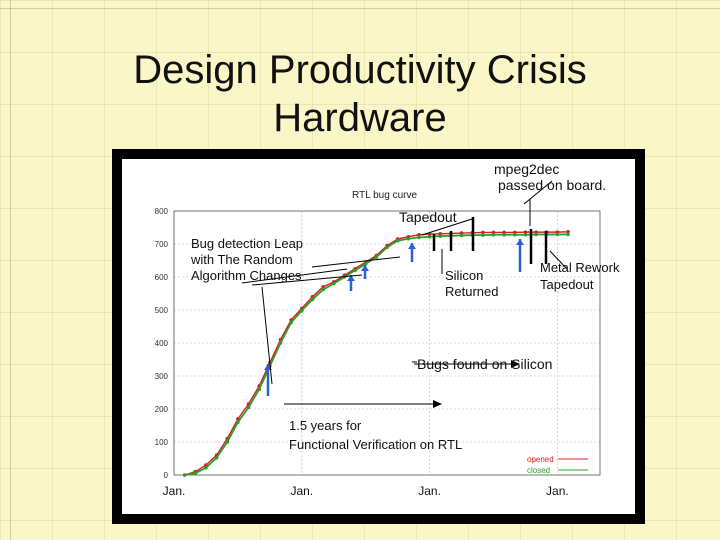  I want to click on annotation-tapedout: Tapedout, so click(428, 217).